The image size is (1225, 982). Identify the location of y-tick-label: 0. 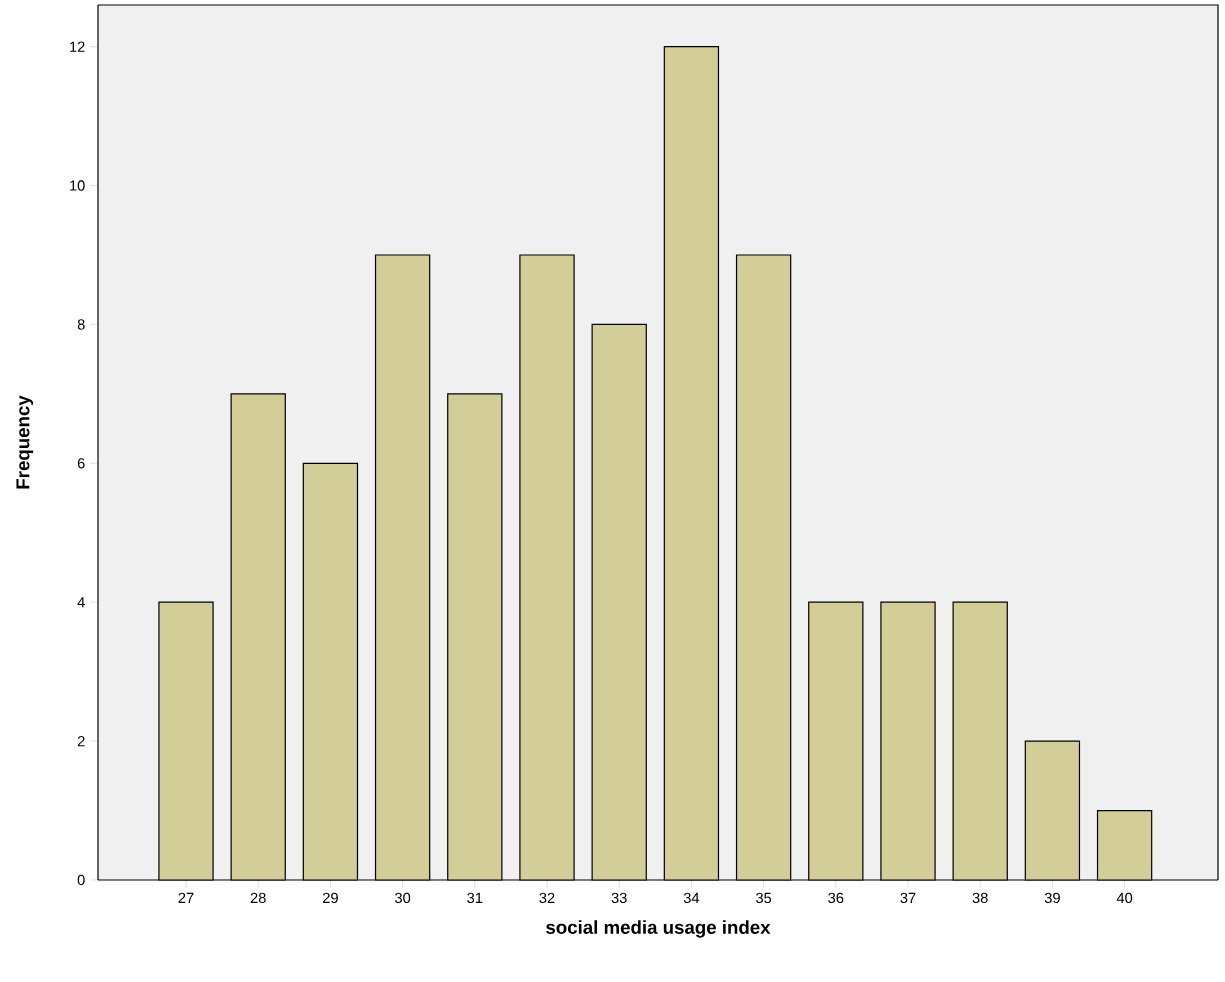
(81, 880).